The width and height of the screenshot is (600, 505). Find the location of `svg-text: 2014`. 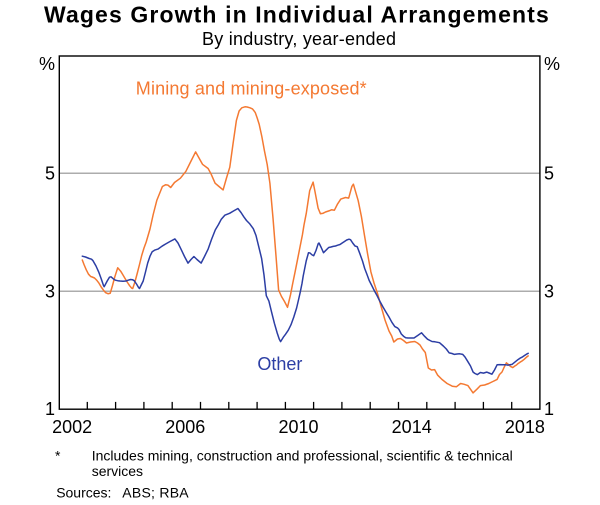

svg-text: 2014 is located at coordinates (412, 427).